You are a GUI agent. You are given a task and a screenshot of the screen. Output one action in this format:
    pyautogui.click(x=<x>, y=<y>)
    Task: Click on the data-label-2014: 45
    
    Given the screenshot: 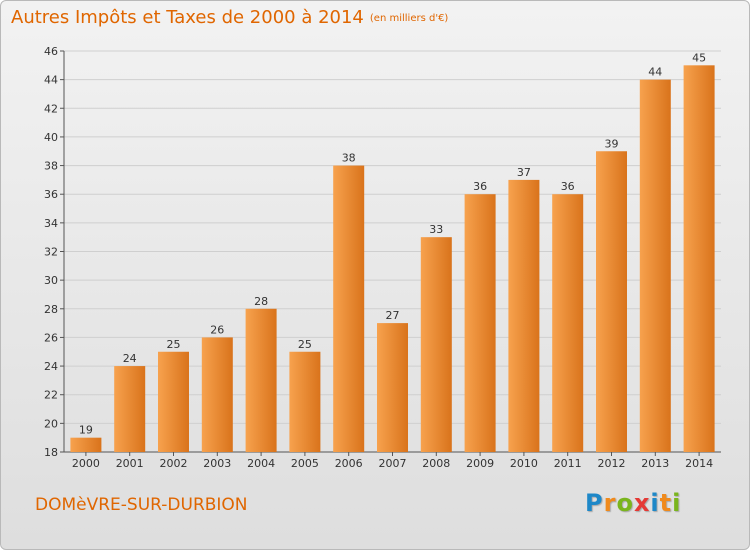 What is the action you would take?
    pyautogui.click(x=699, y=57)
    